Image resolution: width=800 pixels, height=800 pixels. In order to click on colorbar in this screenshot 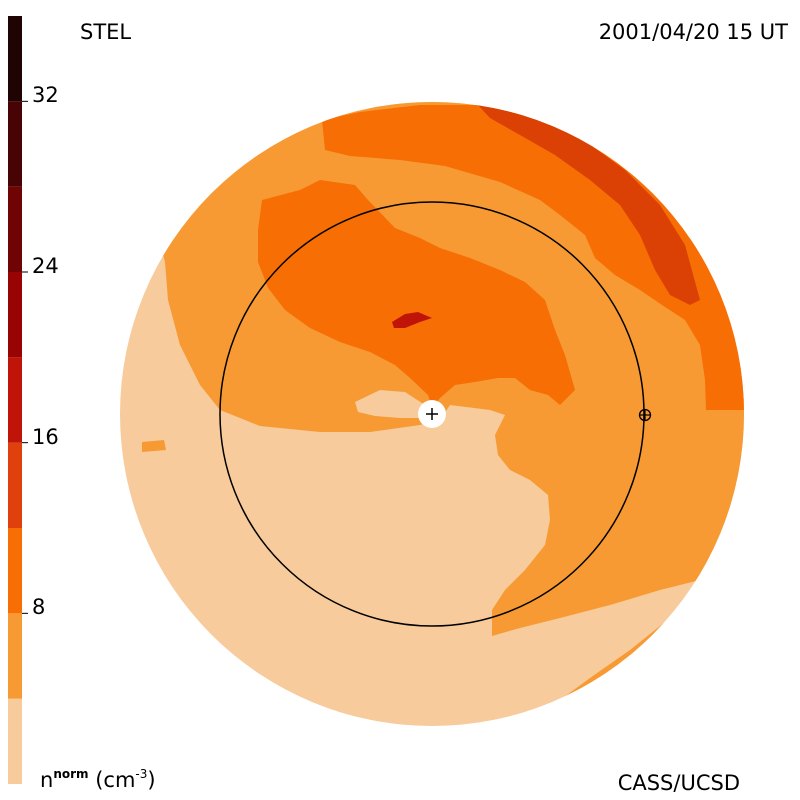, I will do `click(18, 400)`.